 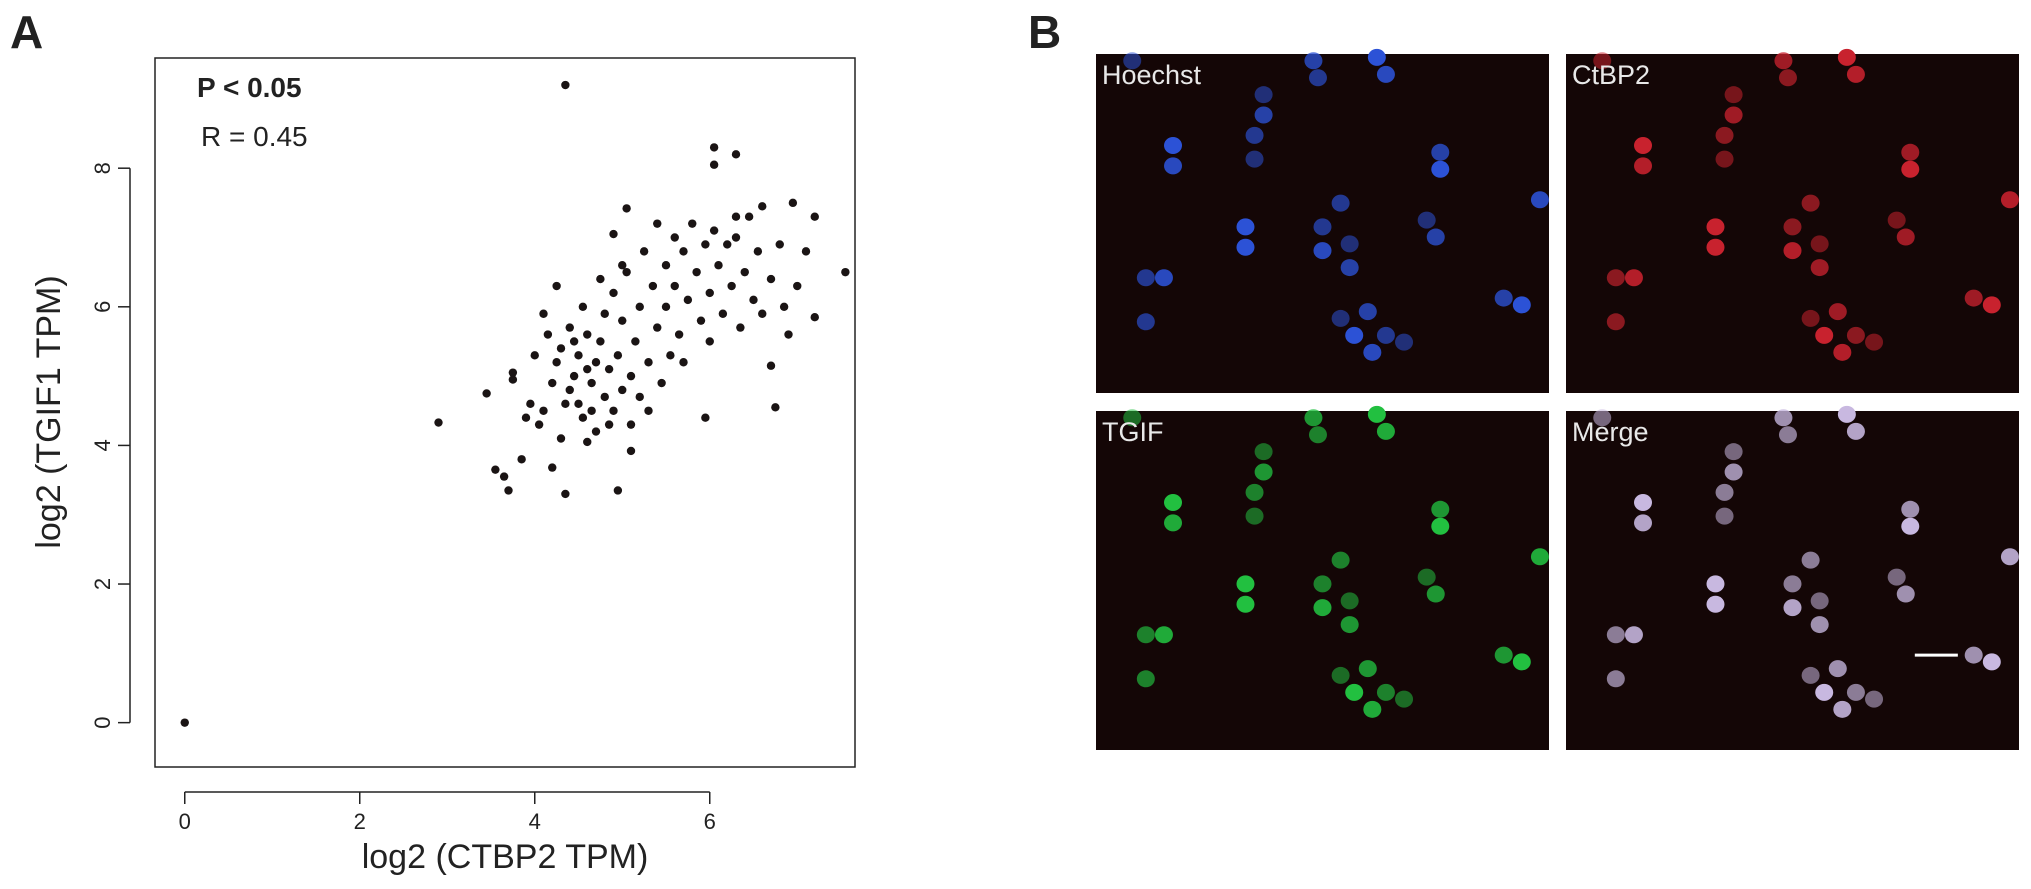 What do you see at coordinates (1610, 432) in the screenshot?
I see `image-label: Merge` at bounding box center [1610, 432].